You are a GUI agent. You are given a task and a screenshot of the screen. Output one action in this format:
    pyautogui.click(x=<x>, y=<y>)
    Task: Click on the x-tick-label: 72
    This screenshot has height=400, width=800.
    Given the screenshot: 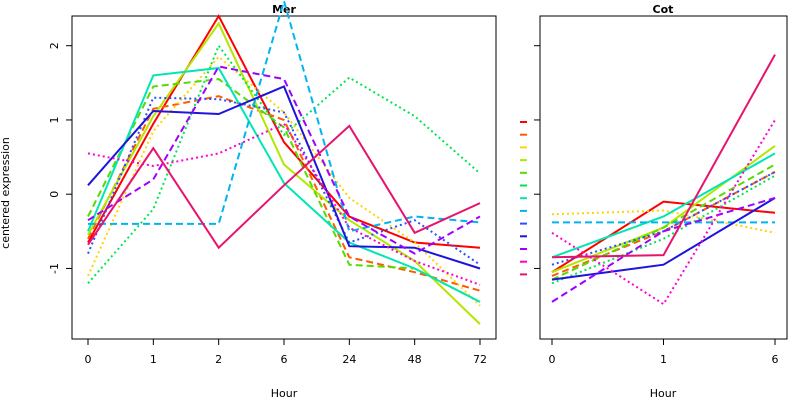 What is the action you would take?
    pyautogui.click(x=480, y=359)
    